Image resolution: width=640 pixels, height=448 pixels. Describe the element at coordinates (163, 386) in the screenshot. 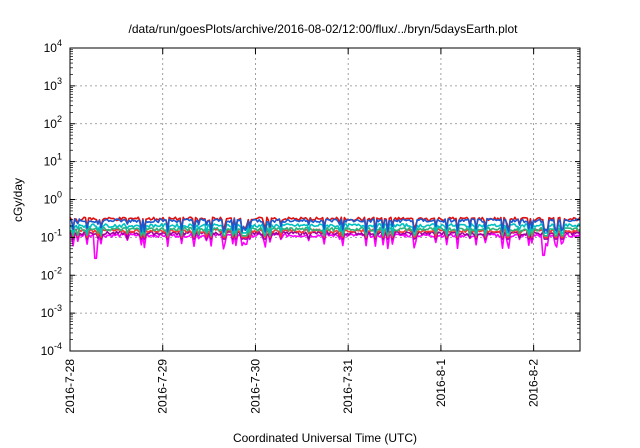

I see `x-tick-label: 2016-7-29` at that location.